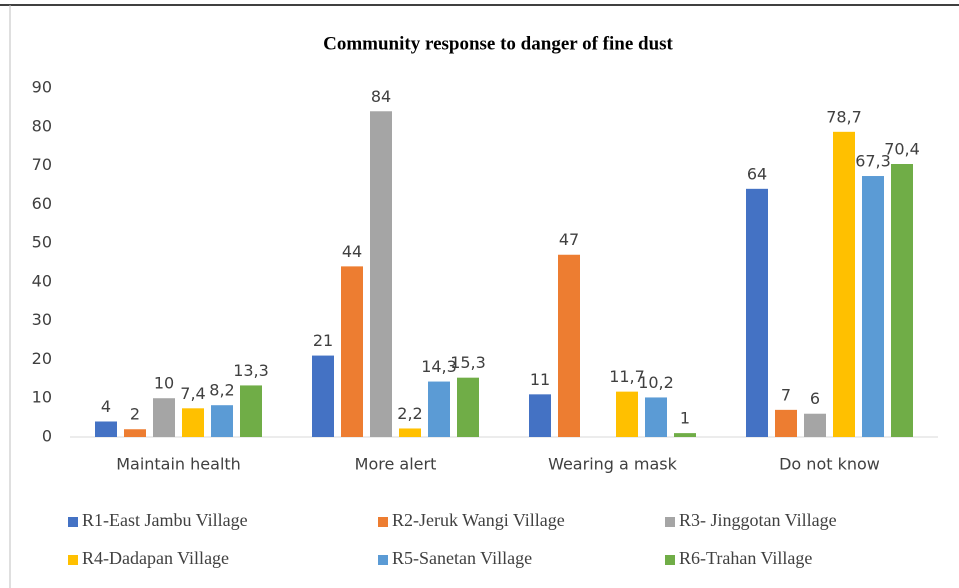 The height and width of the screenshot is (588, 959). Describe the element at coordinates (758, 520) in the screenshot. I see `legend-label: R3- Jinggotan Village` at that location.